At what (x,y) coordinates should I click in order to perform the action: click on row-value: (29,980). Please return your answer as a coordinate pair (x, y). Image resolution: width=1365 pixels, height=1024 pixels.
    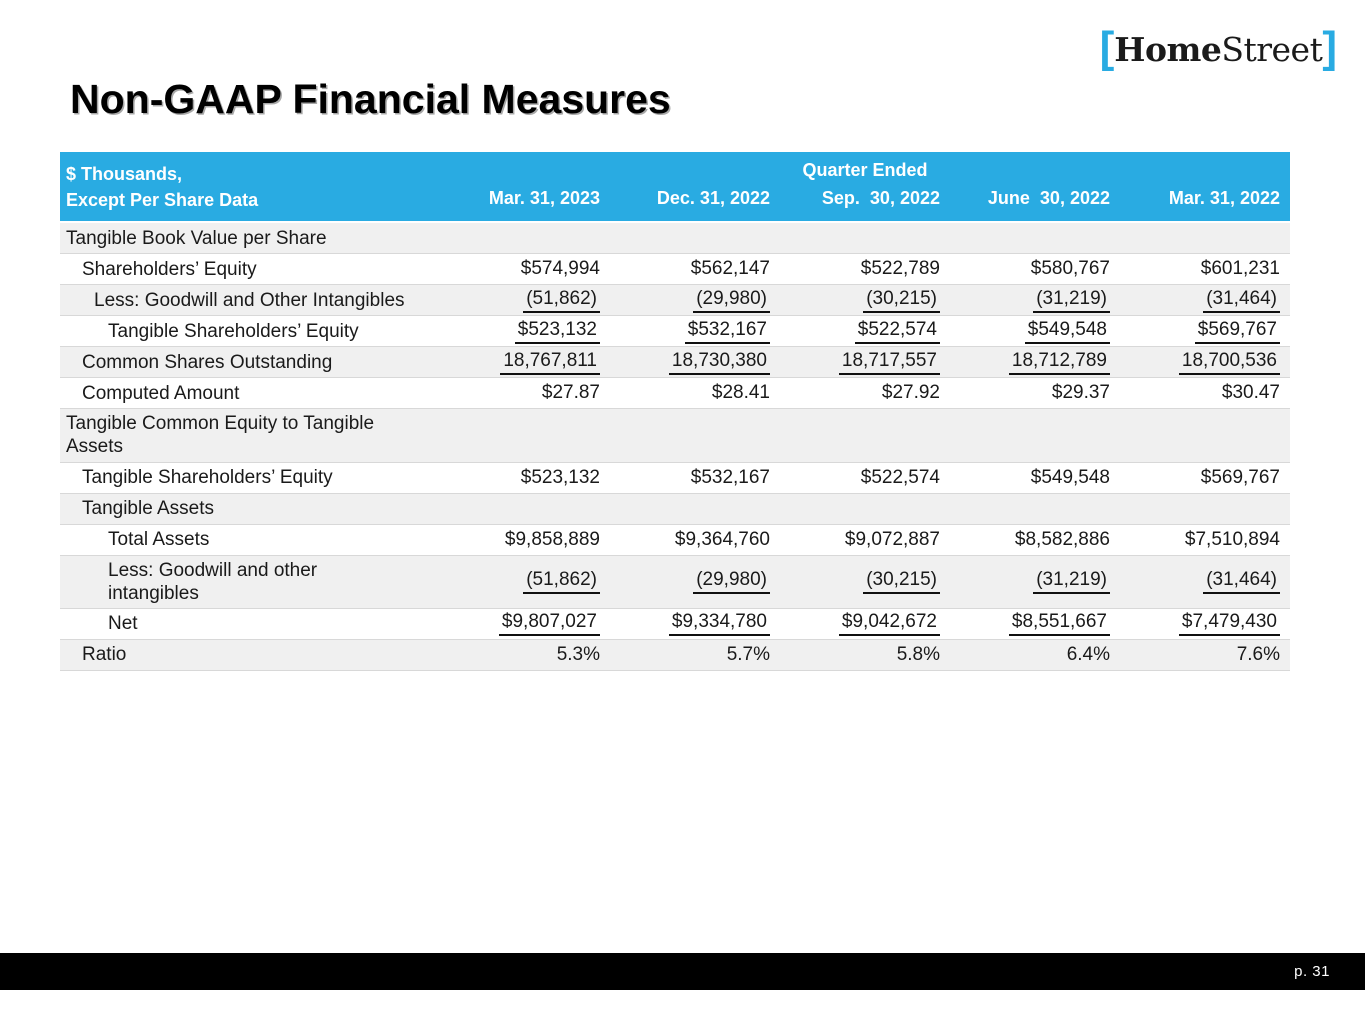
    Looking at the image, I should click on (695, 300).